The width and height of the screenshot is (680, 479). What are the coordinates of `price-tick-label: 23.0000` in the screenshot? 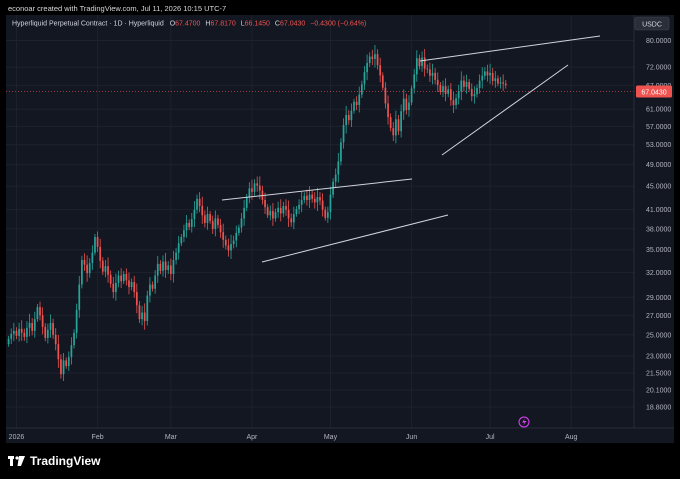 It's located at (658, 356).